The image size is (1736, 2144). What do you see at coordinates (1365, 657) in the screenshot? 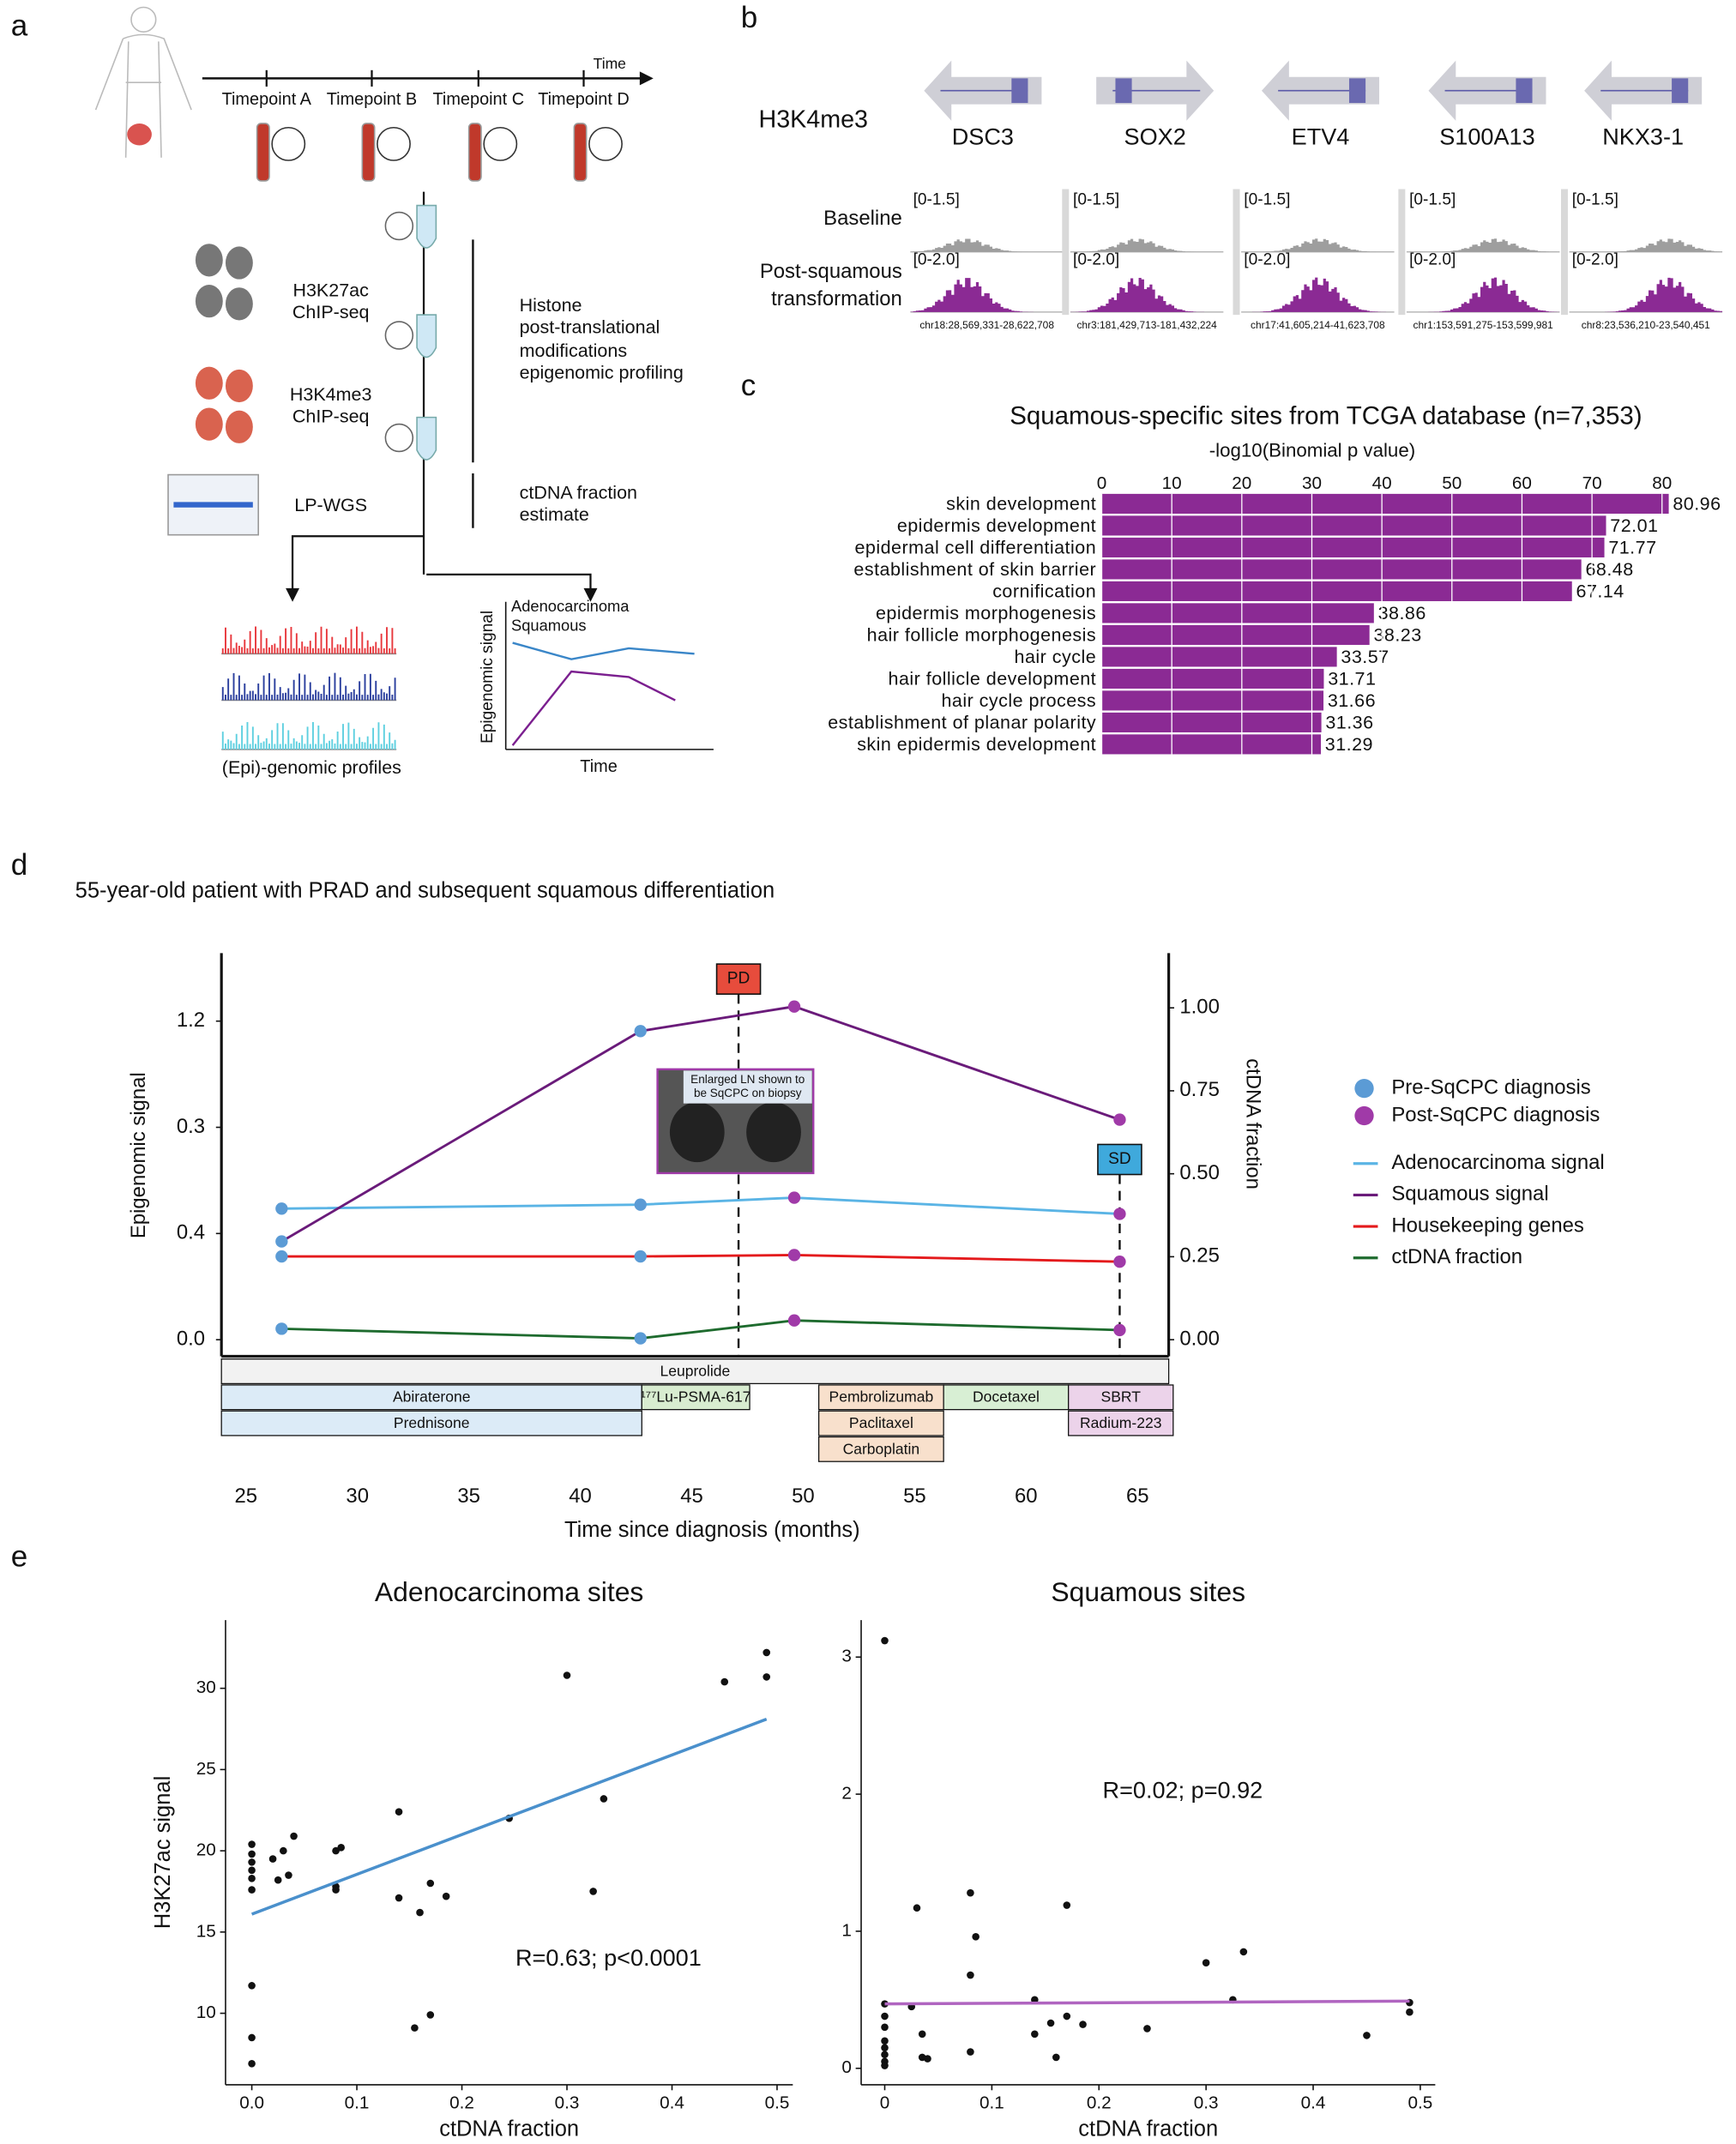
I see `value-label: 33.57` at bounding box center [1365, 657].